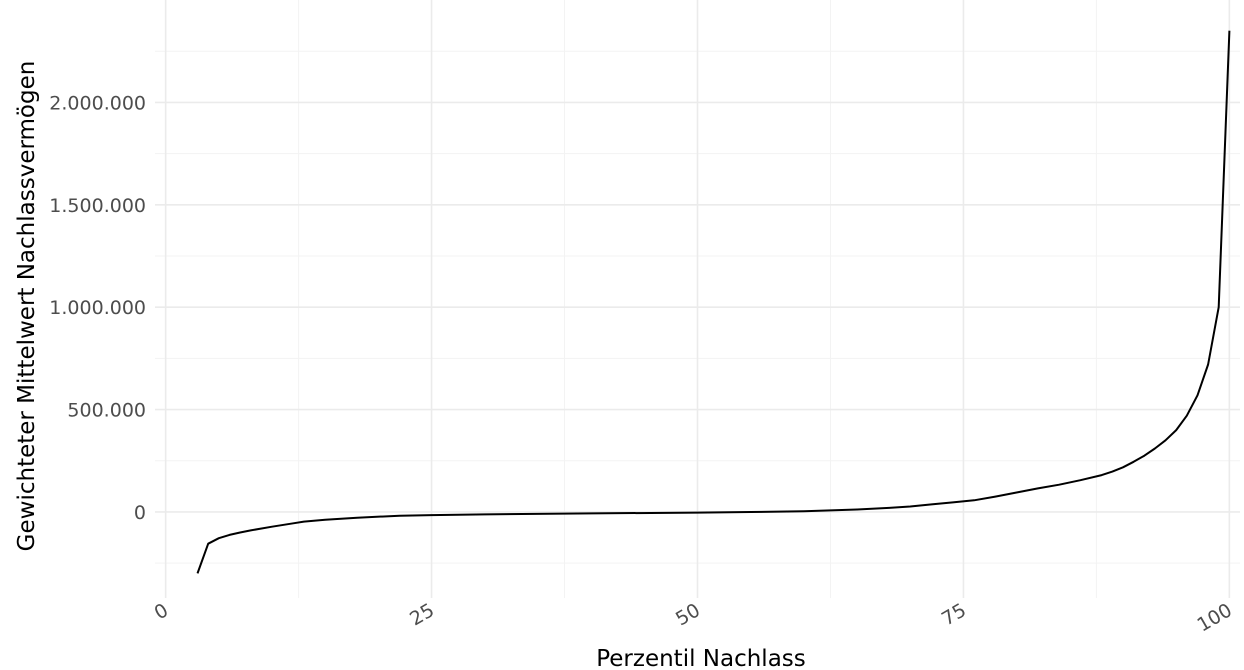 This screenshot has height=670, width=1244. Describe the element at coordinates (97, 103) in the screenshot. I see `y-tick-label: 2.000.000` at that location.